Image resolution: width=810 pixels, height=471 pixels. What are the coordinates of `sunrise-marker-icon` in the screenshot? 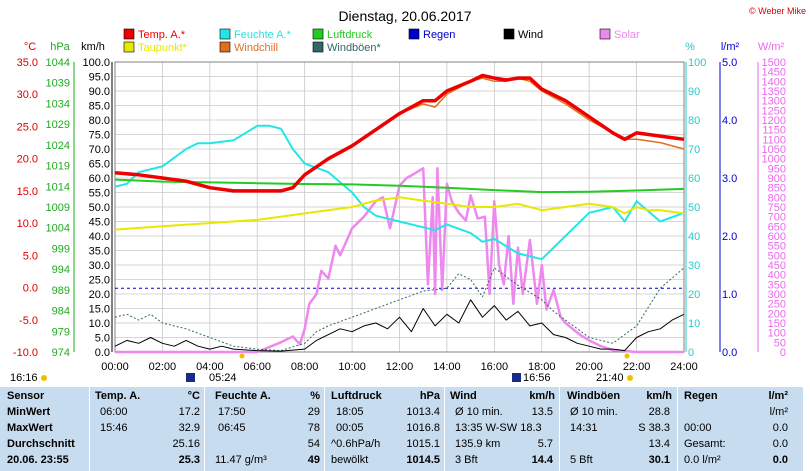 It's located at (190, 377).